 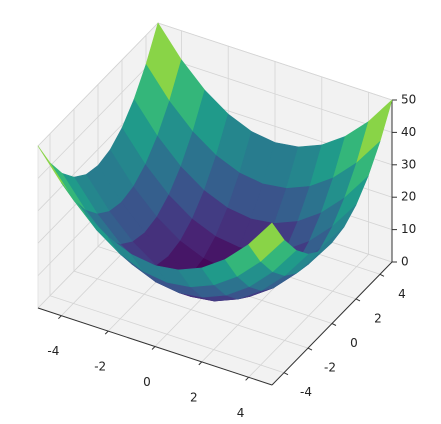 What do you see at coordinates (306, 392) in the screenshot?
I see `y-tick-label: -4` at bounding box center [306, 392].